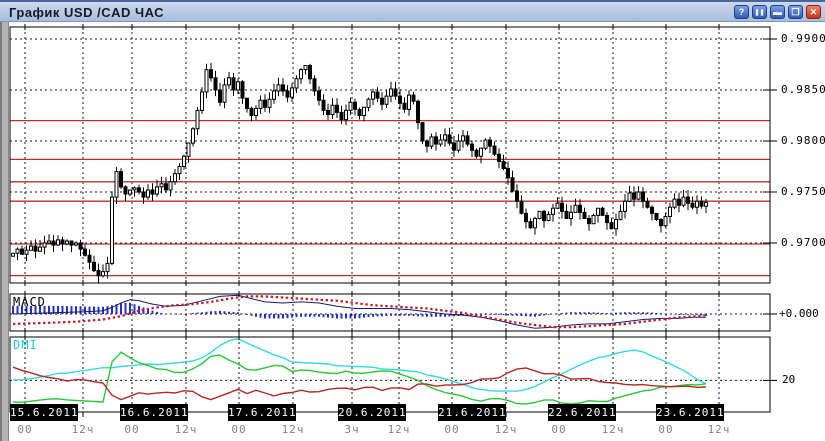 This screenshot has height=441, width=825. I want to click on window-controls: ? ❚❚ ▬ ❒ ✕, so click(777, 12).